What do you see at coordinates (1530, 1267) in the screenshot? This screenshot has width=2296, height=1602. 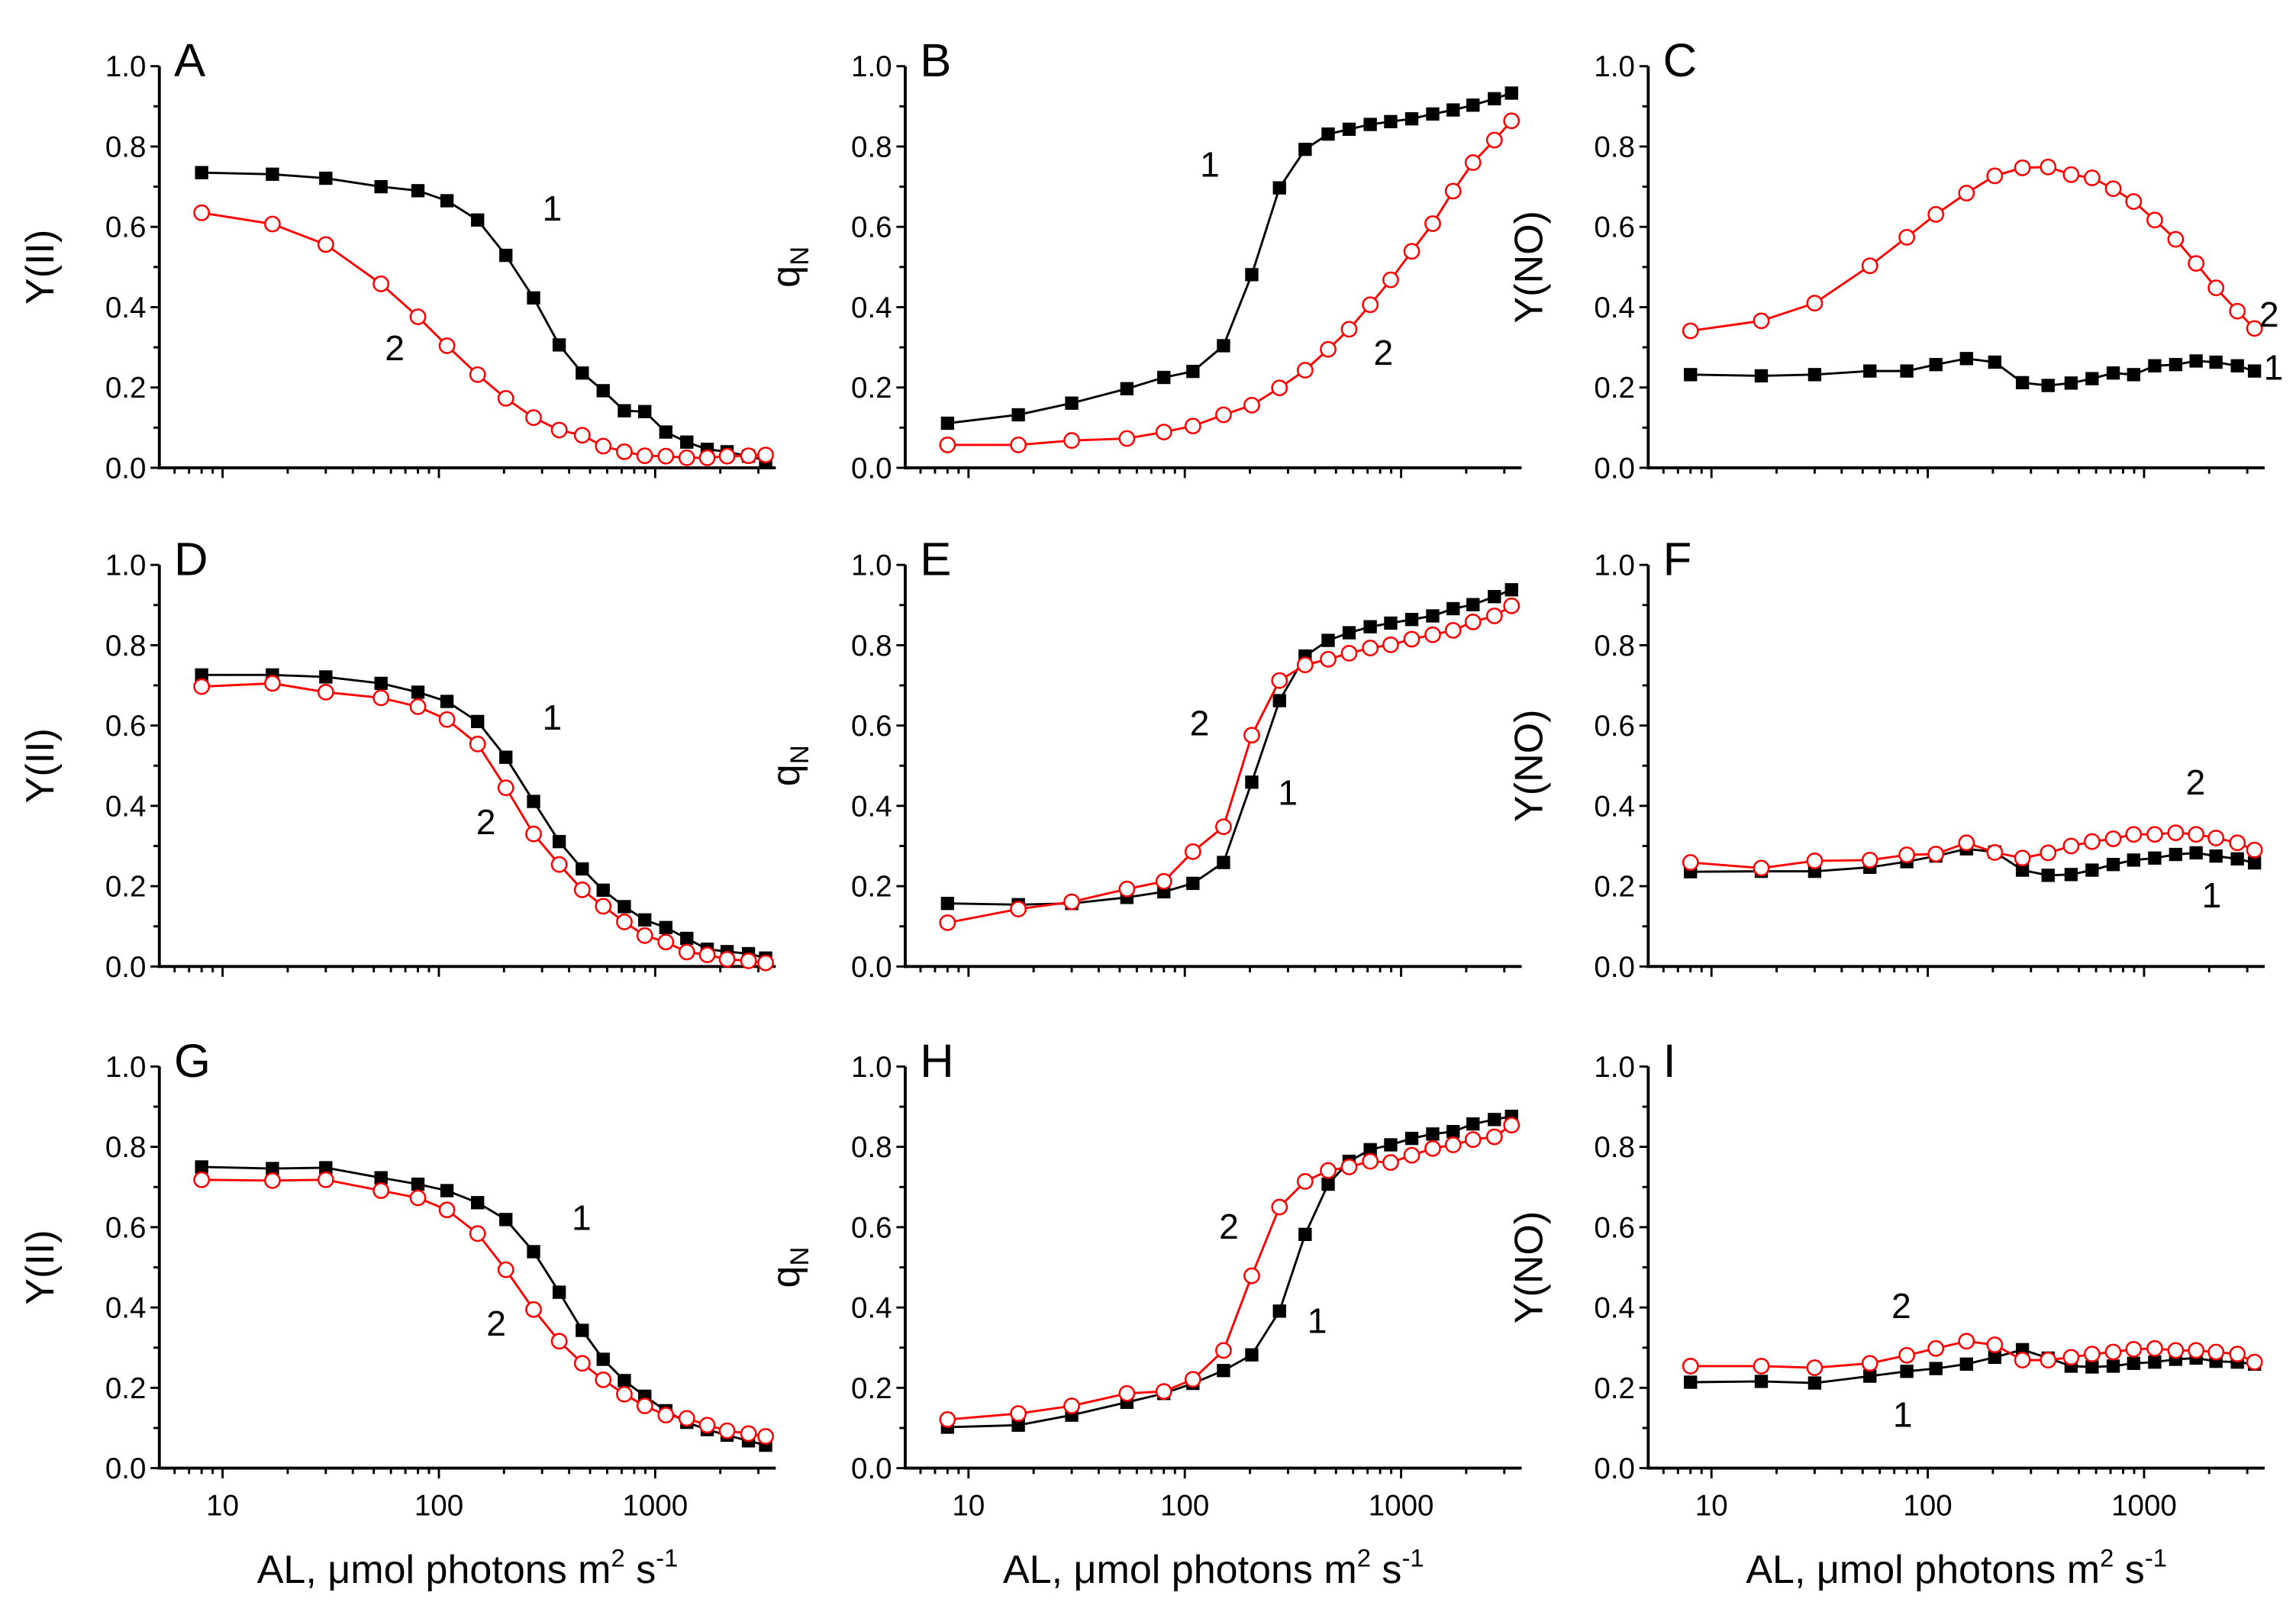 I see `y-axis-title: Y(NO)` at bounding box center [1530, 1267].